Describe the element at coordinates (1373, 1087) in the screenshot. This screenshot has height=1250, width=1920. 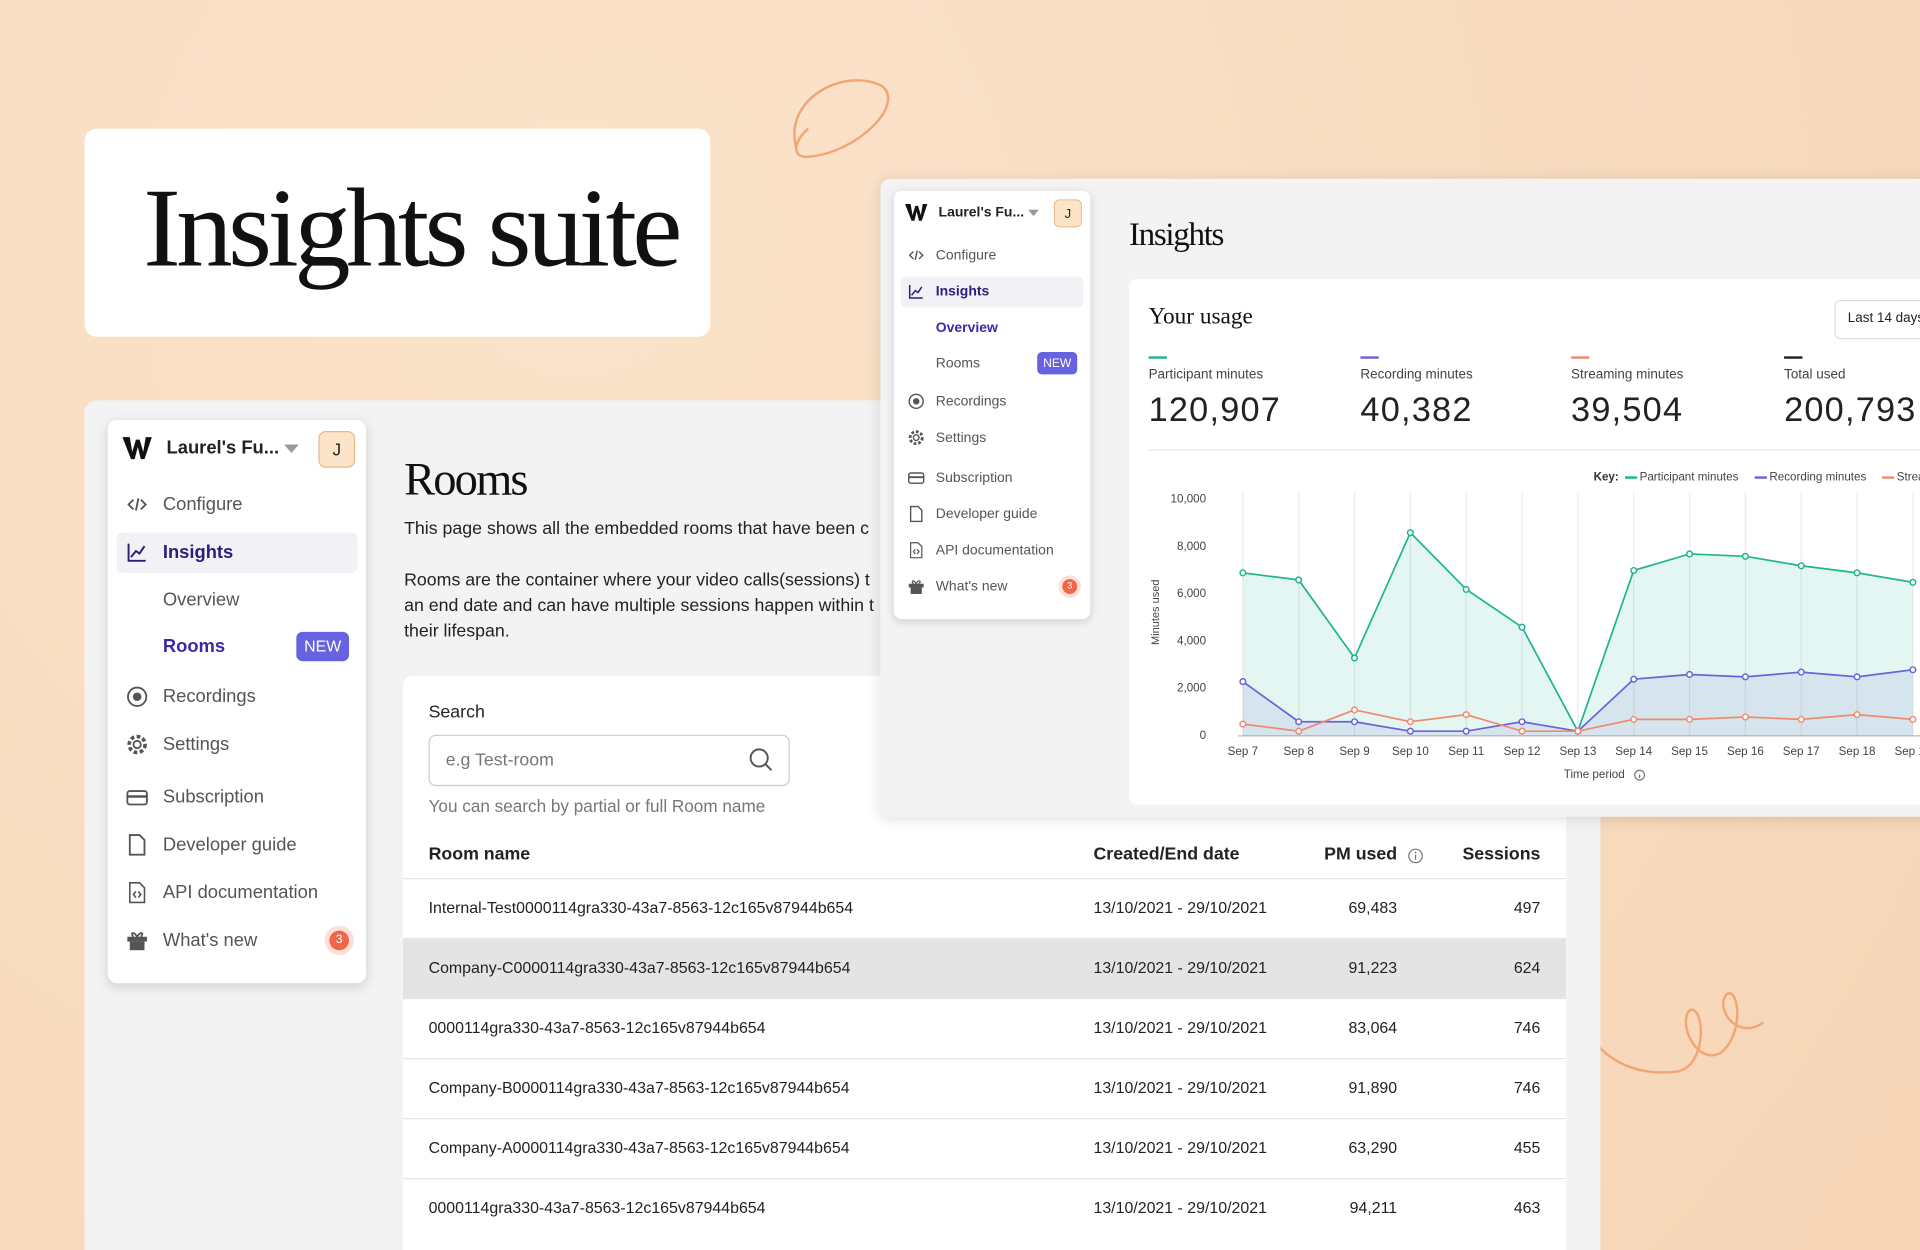
I see `table-cell: 91,890` at that location.